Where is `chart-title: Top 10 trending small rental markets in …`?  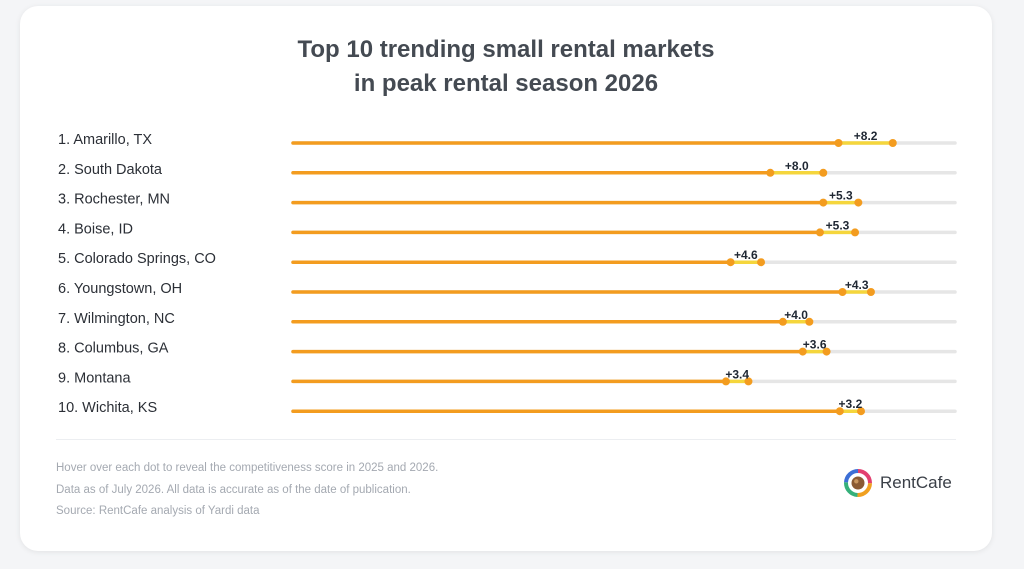
chart-title: Top 10 trending small rental markets in … is located at coordinates (506, 67).